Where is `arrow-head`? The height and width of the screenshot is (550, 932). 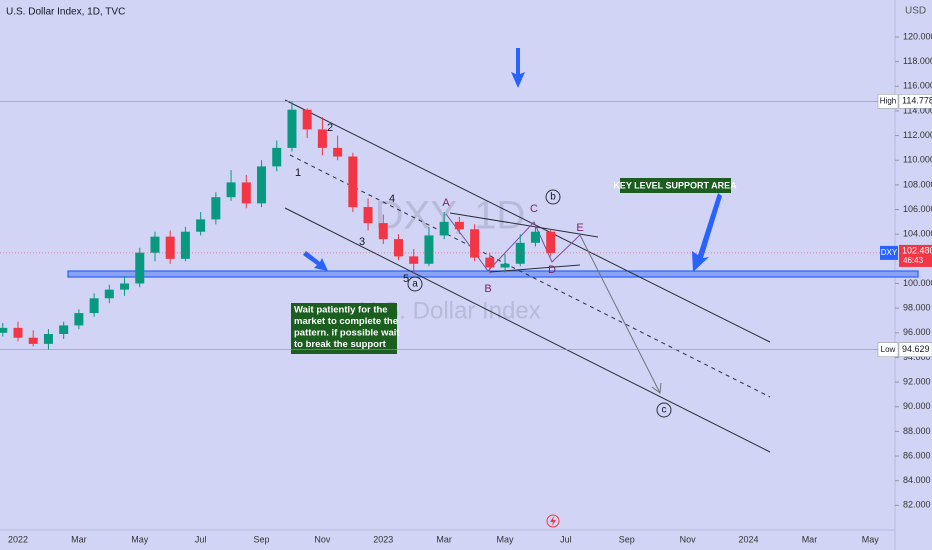 arrow-head is located at coordinates (656, 388).